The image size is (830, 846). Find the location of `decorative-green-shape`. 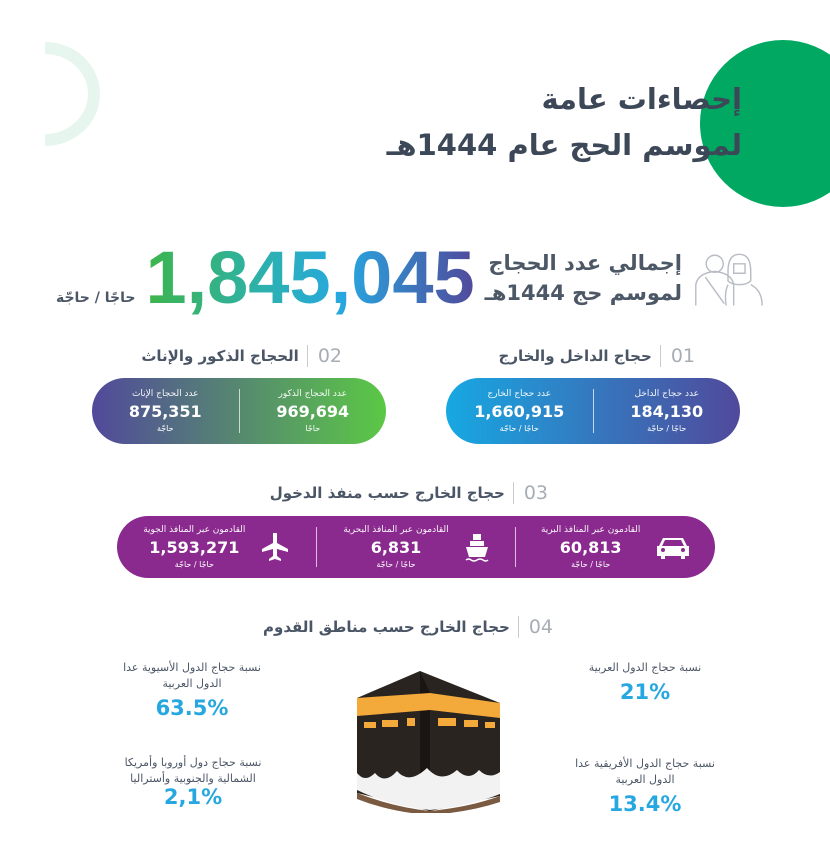

decorative-green-shape is located at coordinates (765, 123).